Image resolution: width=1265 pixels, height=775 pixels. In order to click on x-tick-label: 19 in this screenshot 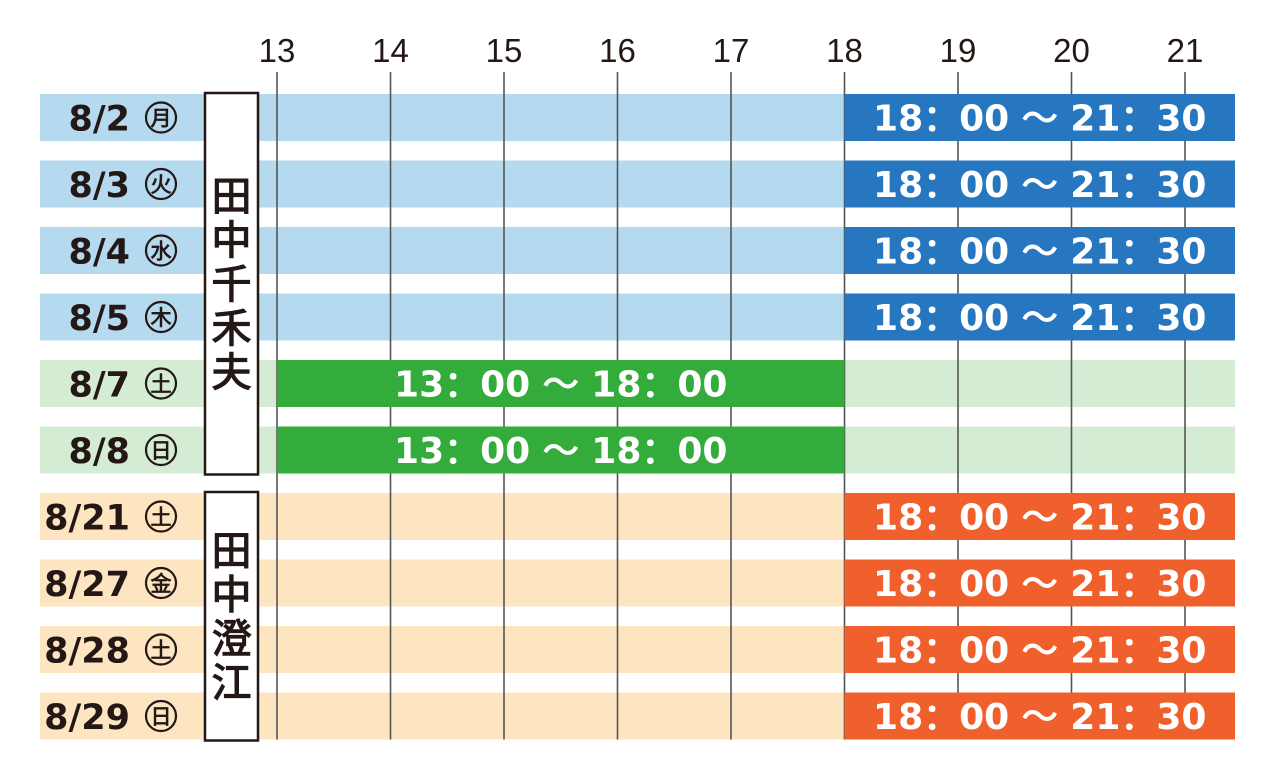, I will do `click(958, 50)`.